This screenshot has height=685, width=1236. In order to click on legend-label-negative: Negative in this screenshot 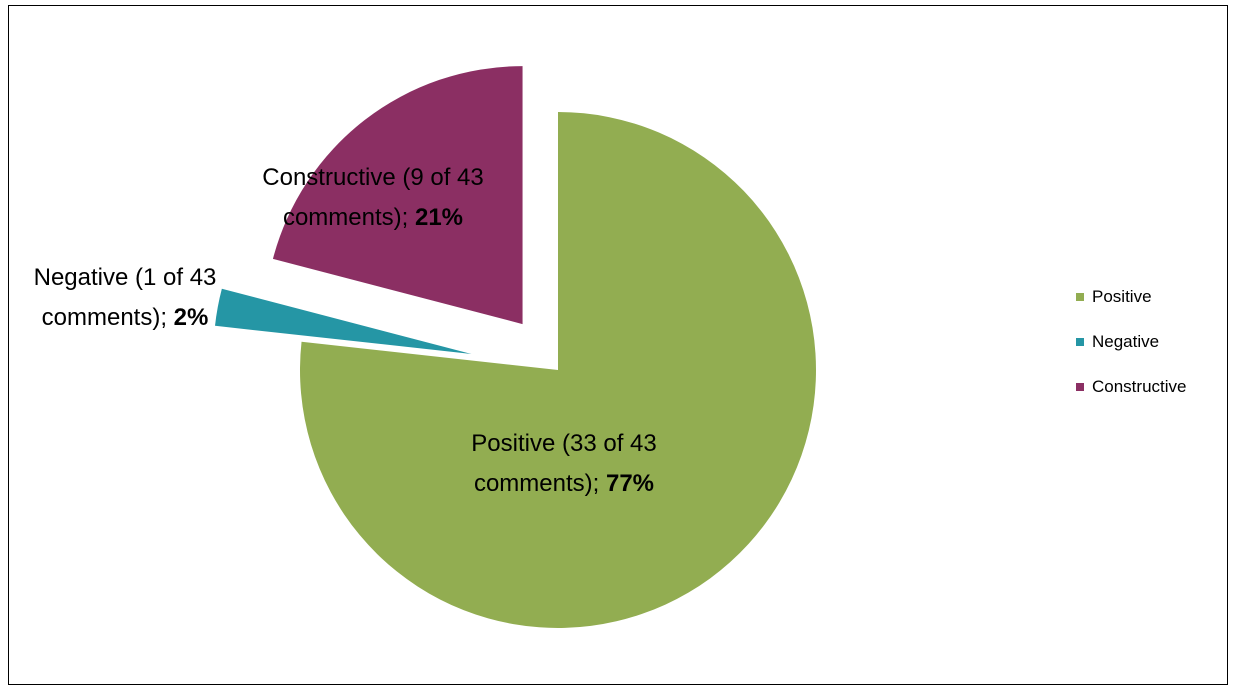, I will do `click(1126, 341)`.